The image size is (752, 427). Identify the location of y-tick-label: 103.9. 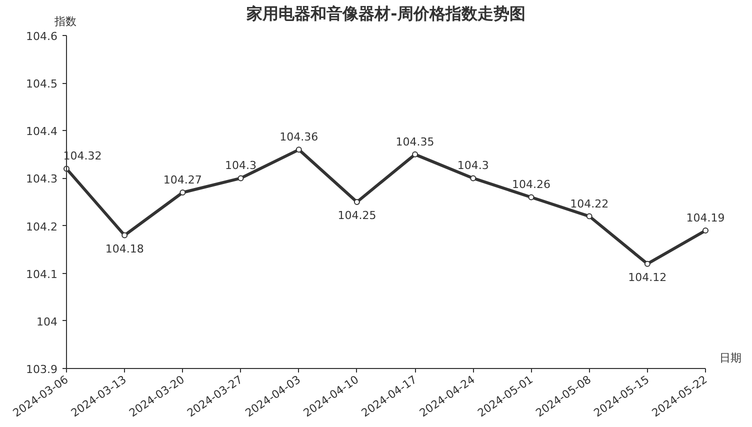
(42, 369).